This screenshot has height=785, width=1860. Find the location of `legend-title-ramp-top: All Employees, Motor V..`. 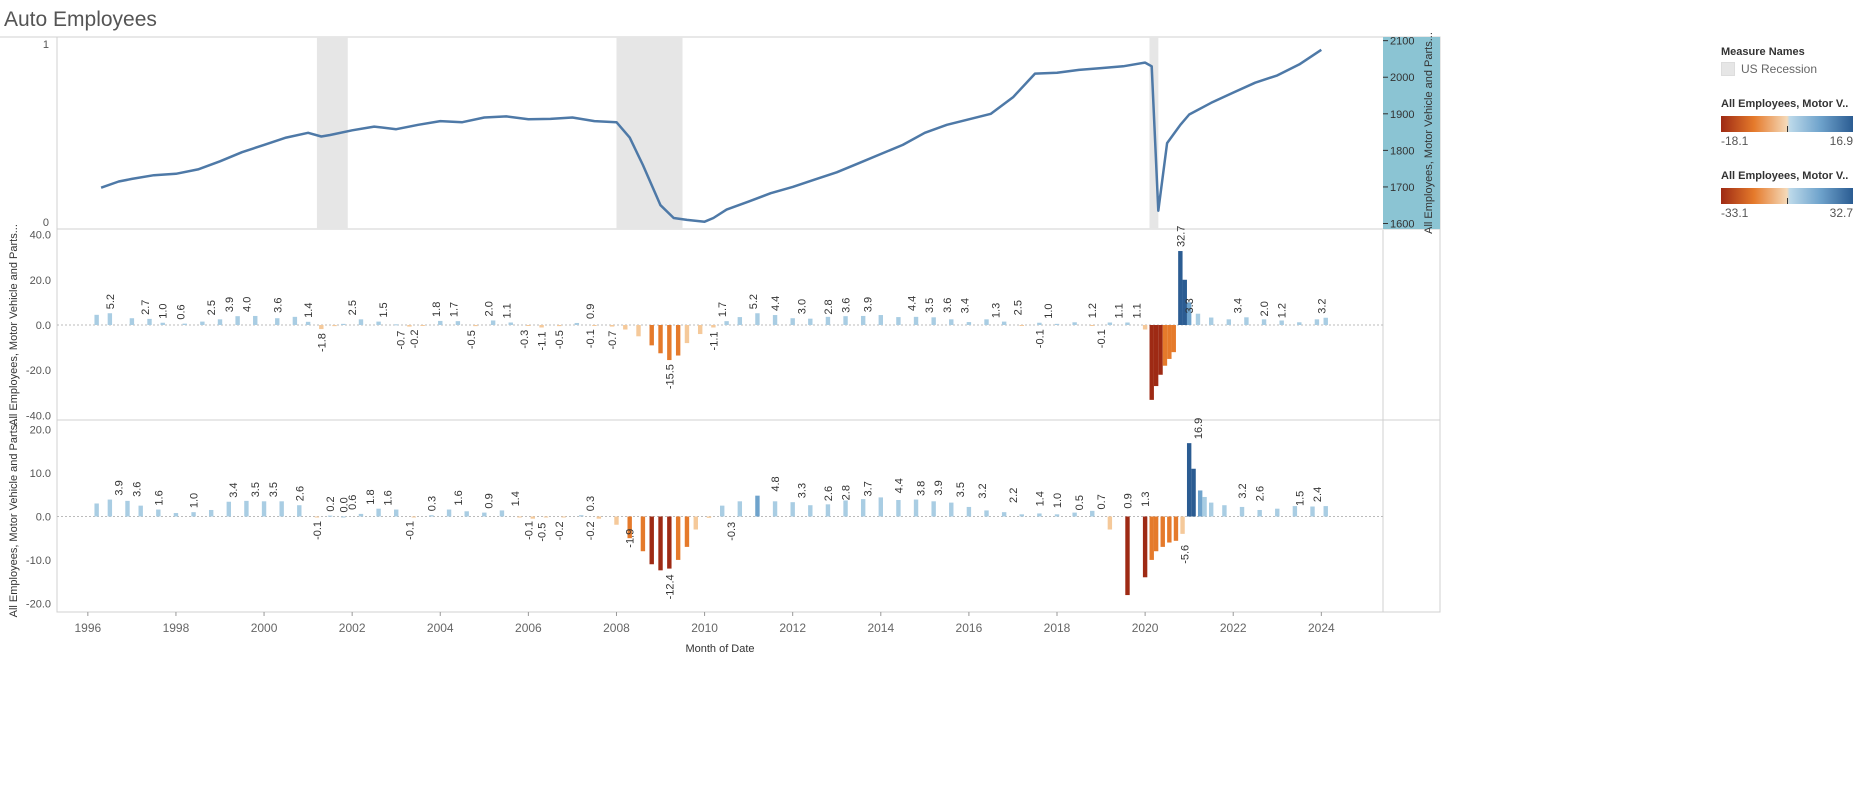

legend-title-ramp-top: All Employees, Motor V.. is located at coordinates (1785, 104).